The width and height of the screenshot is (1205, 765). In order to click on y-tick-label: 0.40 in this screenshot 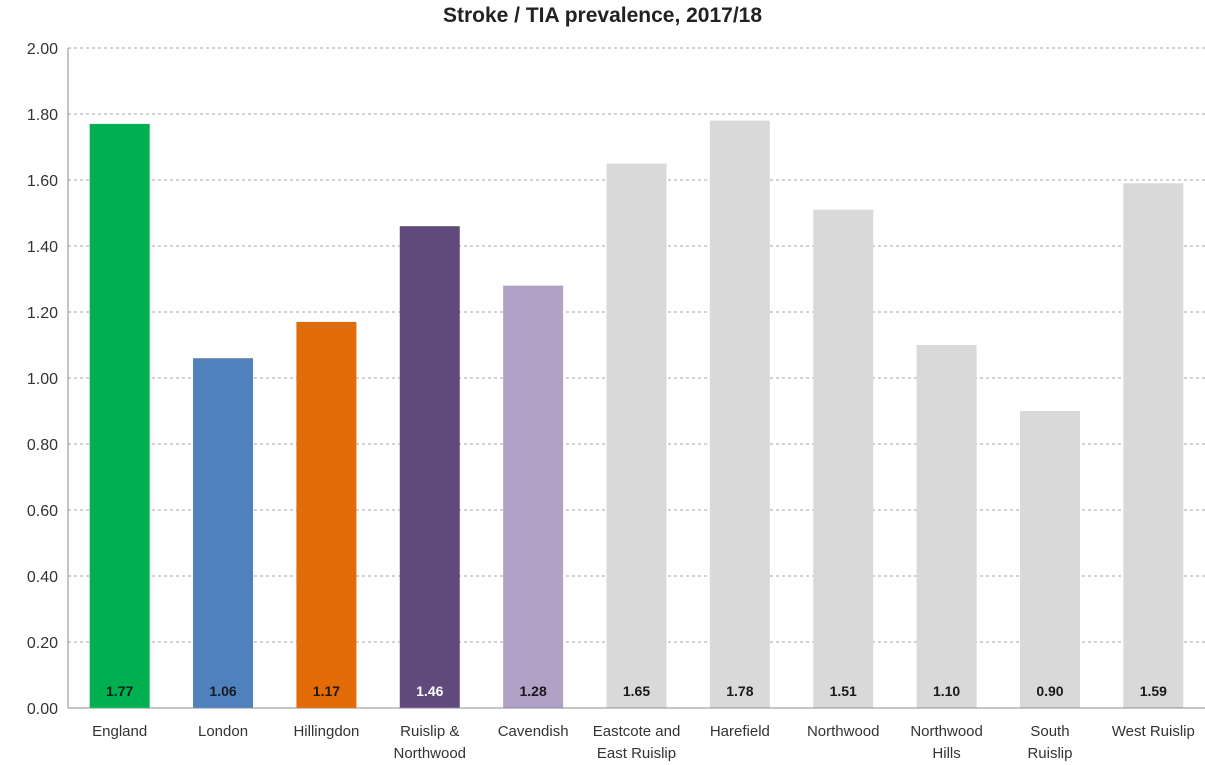, I will do `click(42, 577)`.